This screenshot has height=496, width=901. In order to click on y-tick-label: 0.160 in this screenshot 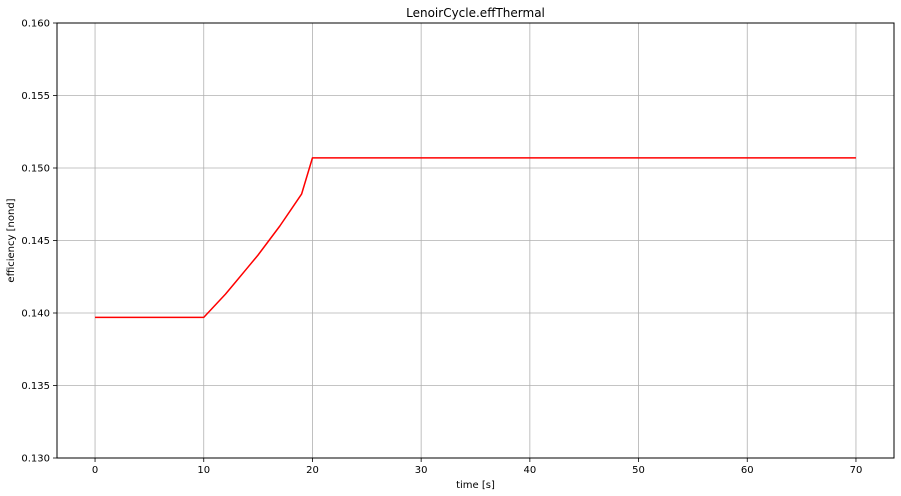, I will do `click(35, 24)`.